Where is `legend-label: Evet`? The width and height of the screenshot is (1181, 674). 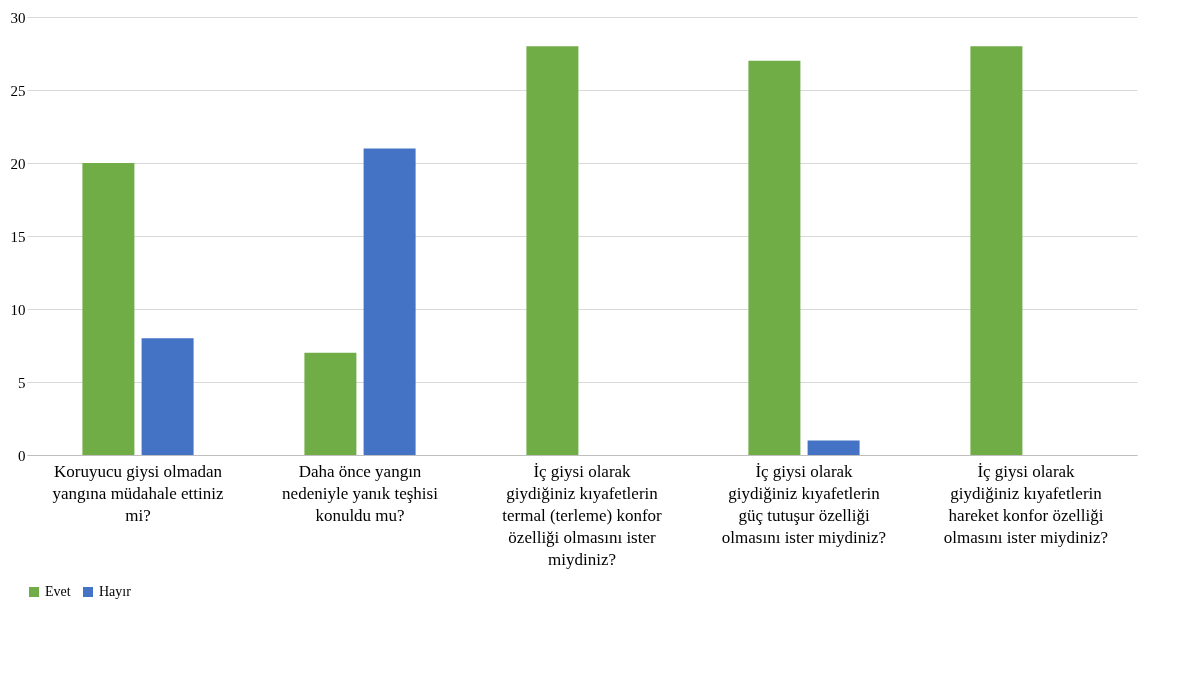
legend-label: Evet is located at coordinates (58, 591).